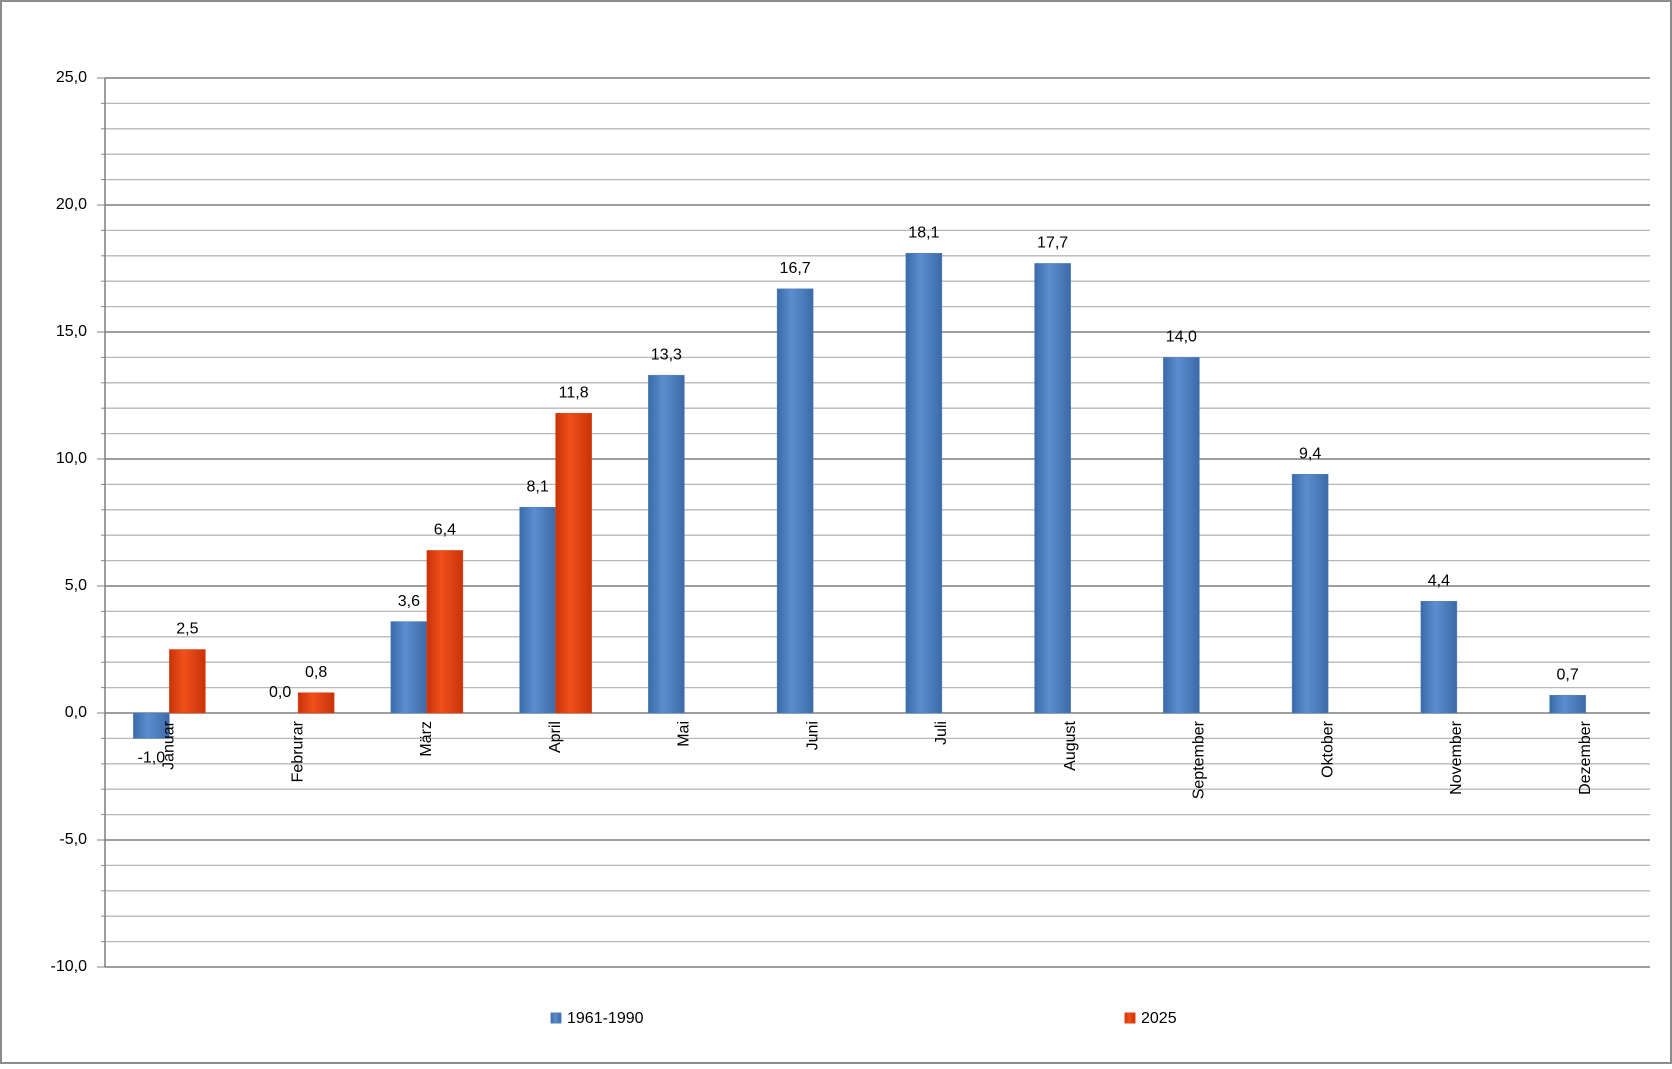 Image resolution: width=1672 pixels, height=1069 pixels. I want to click on x-tick-label: November, so click(1456, 757).